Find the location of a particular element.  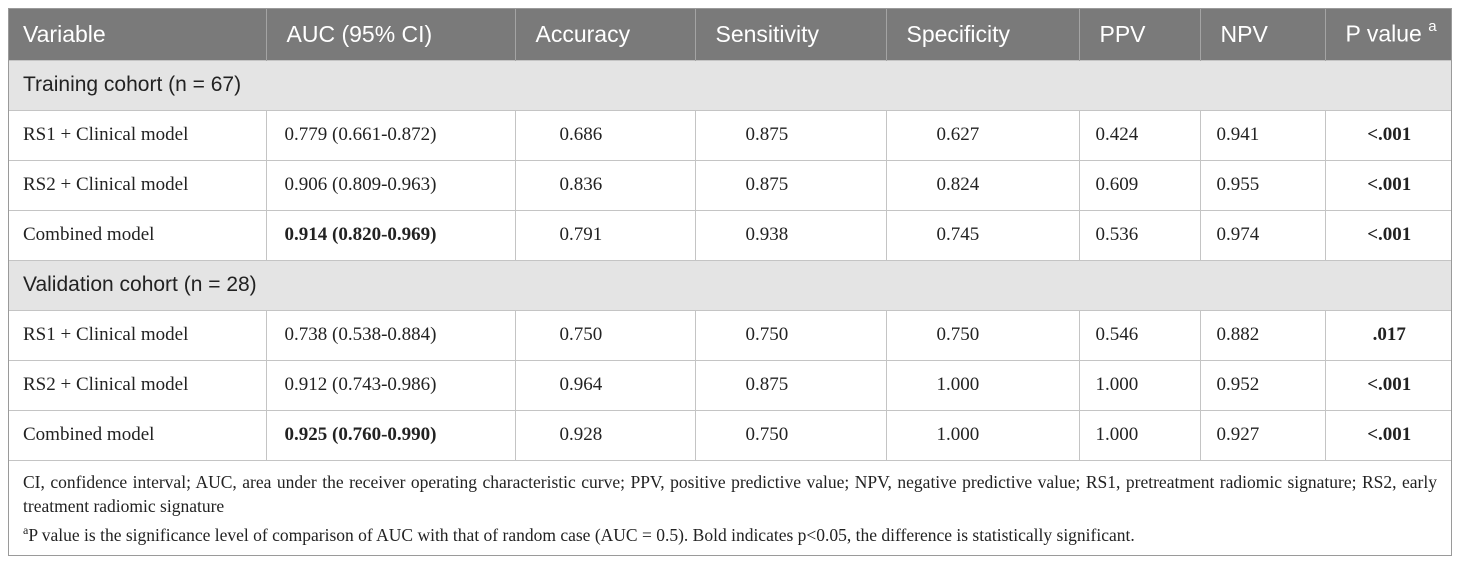

cell-specificity: 0.824 is located at coordinates (982, 184).